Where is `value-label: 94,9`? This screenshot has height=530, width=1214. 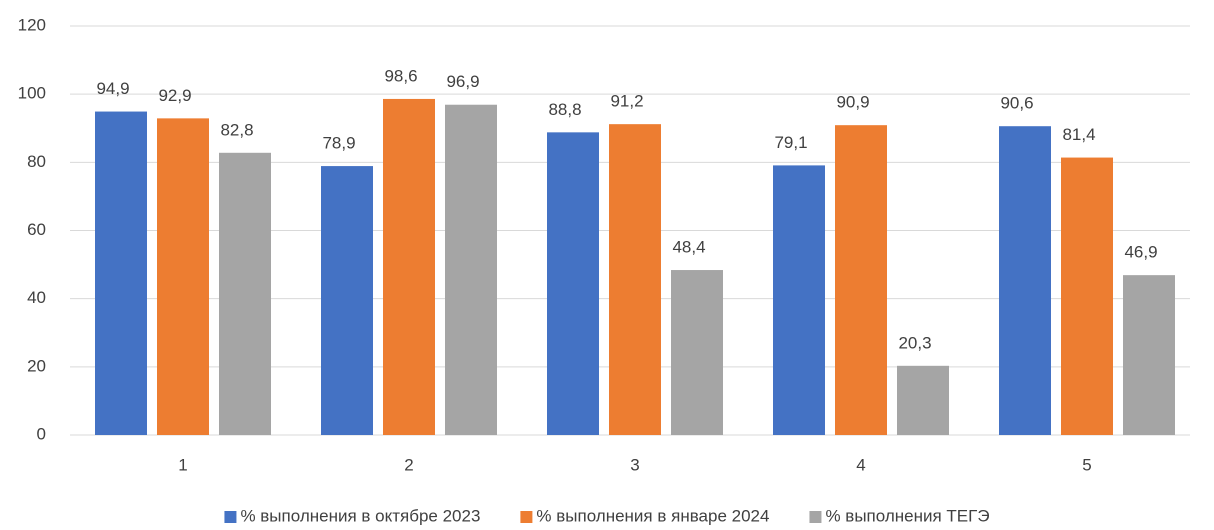 value-label: 94,9 is located at coordinates (112, 88).